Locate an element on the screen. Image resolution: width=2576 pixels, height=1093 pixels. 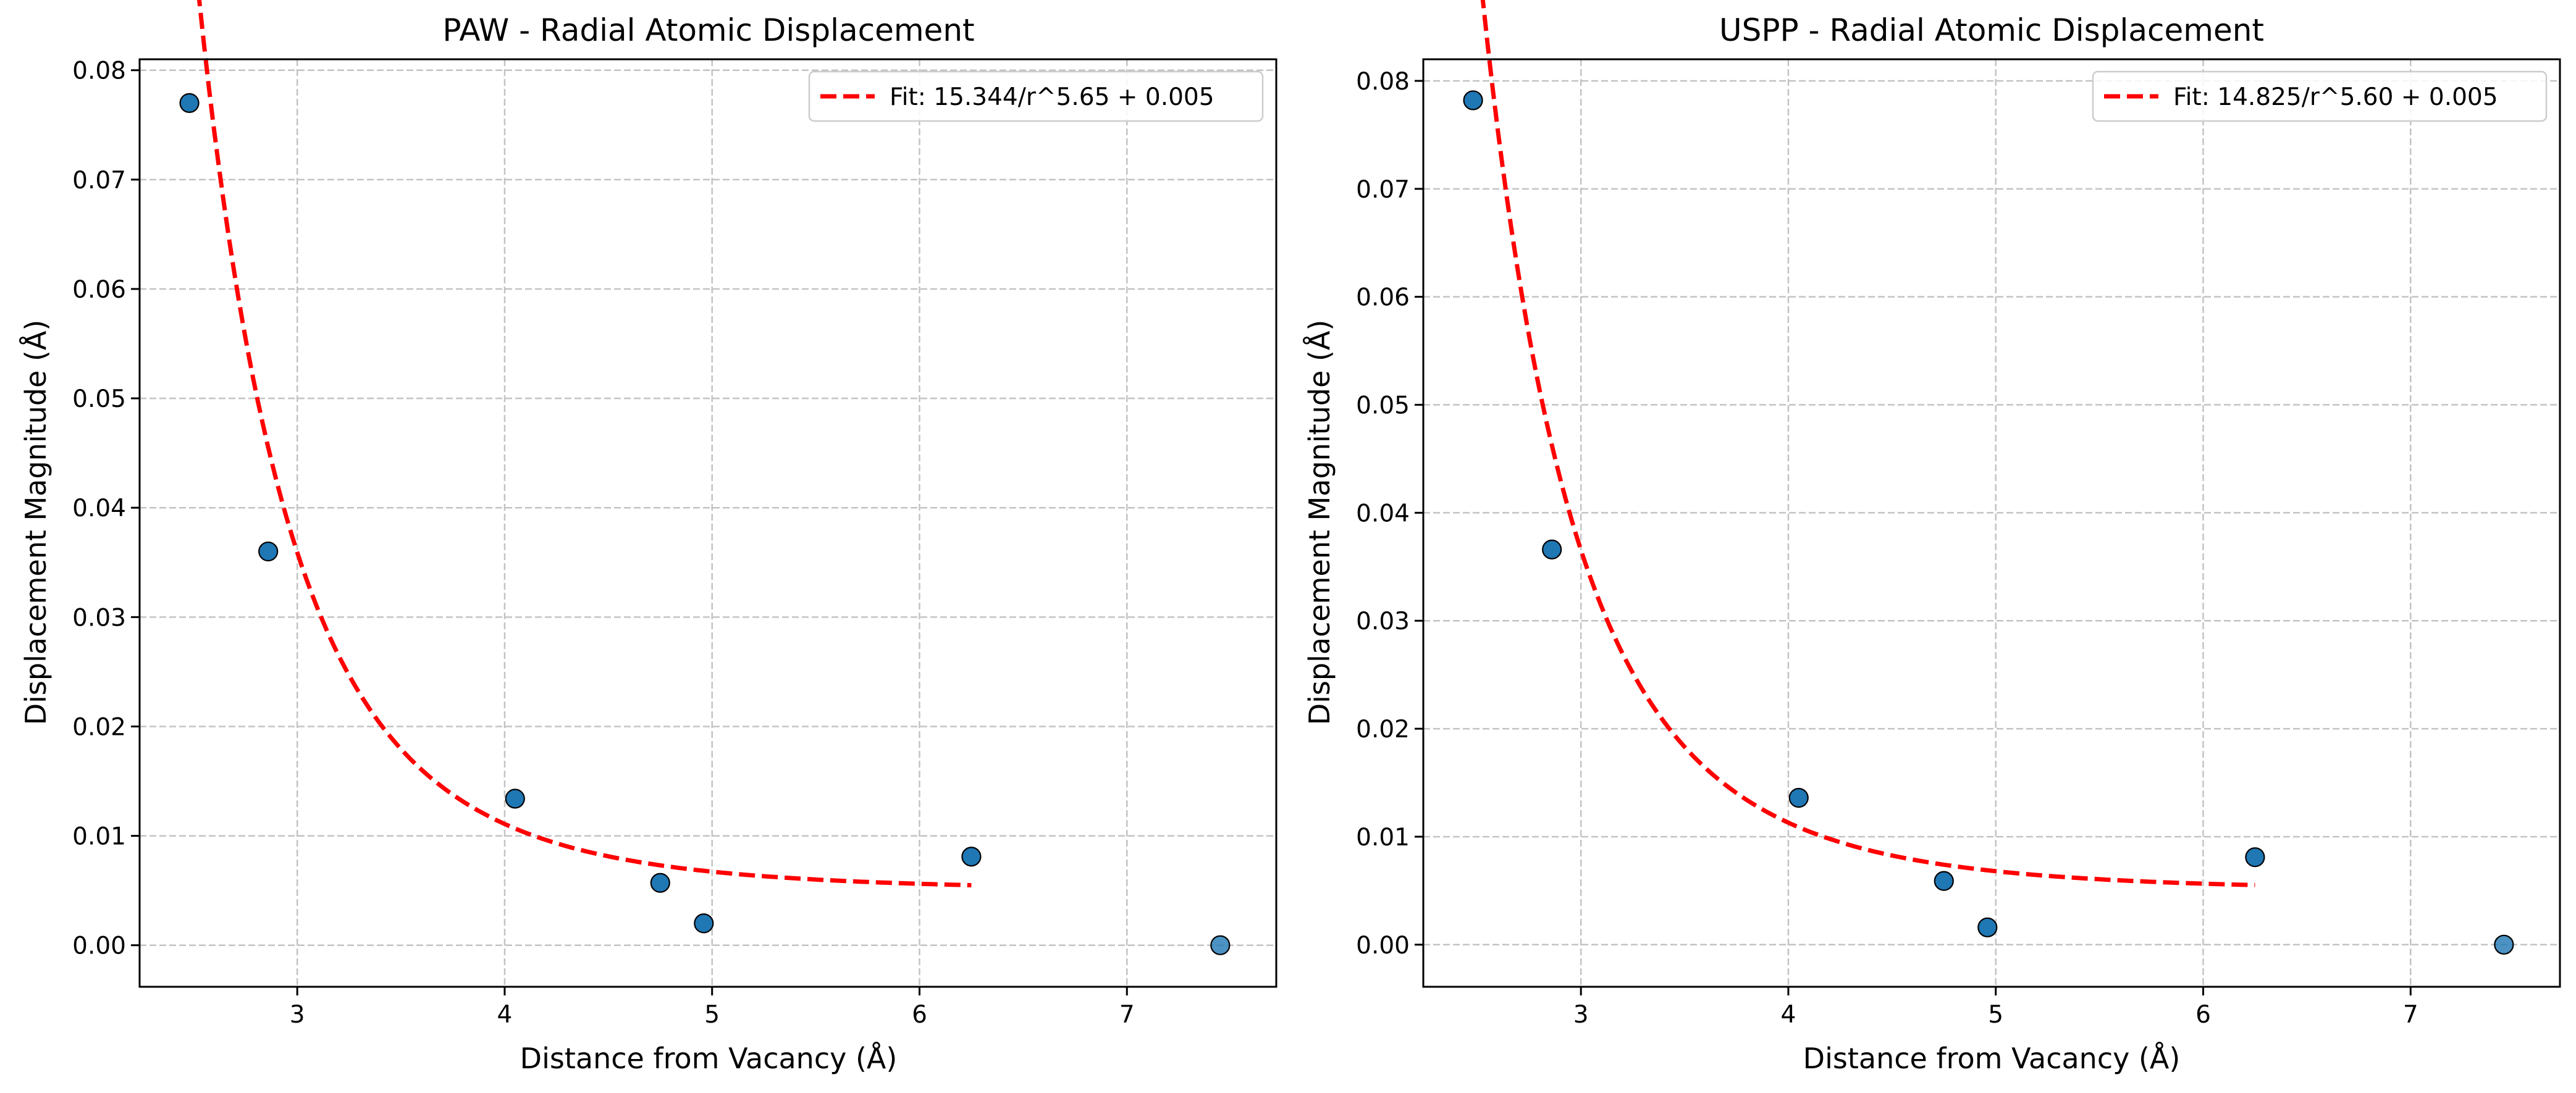
legend-entry: Fit: 14.825/r^5.60 + 0.005 is located at coordinates (2335, 97).